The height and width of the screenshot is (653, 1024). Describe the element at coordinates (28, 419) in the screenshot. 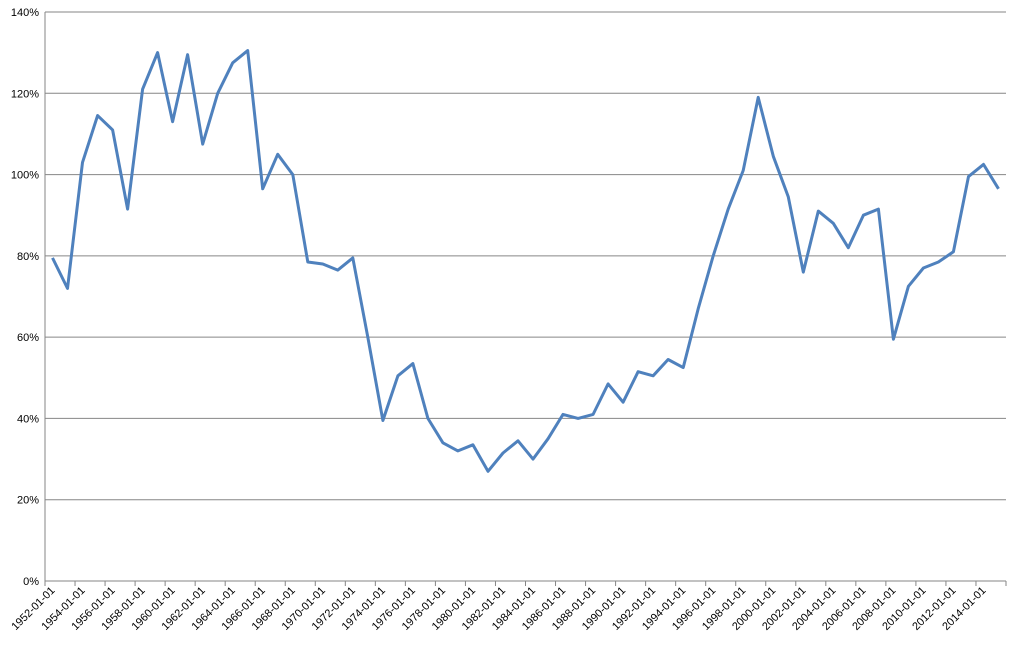

I see `y-tick-label: 40%` at that location.